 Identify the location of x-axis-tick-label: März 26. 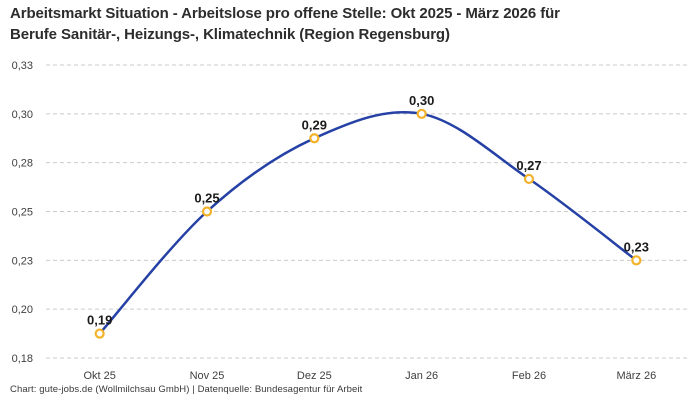
(636, 376).